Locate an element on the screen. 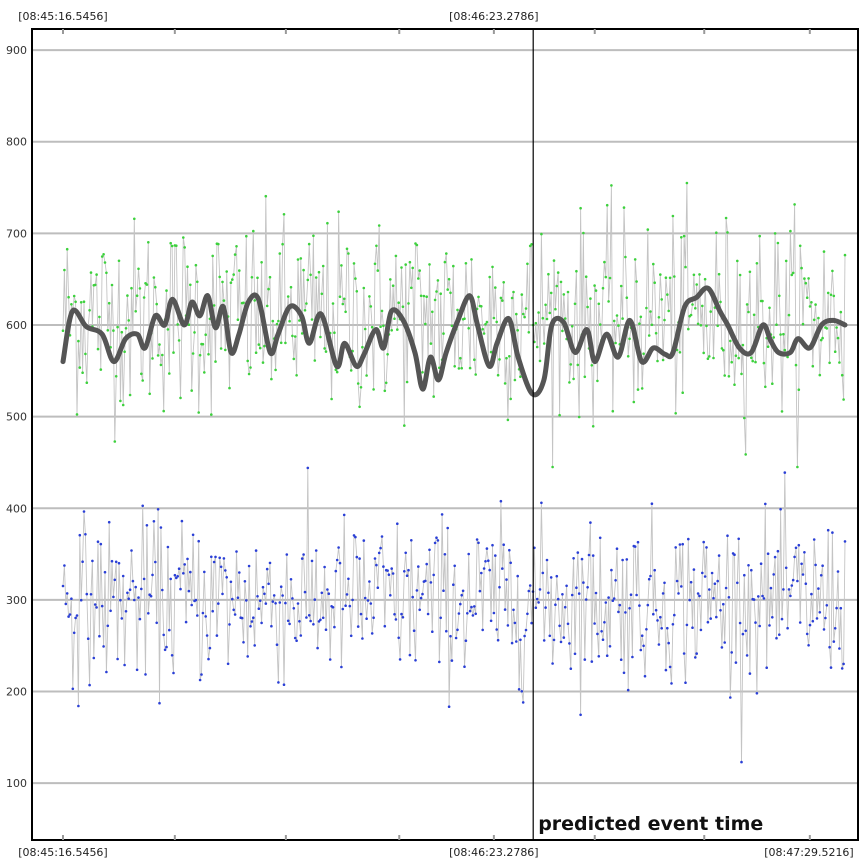  y-tick-label: 300 is located at coordinates (16, 600).